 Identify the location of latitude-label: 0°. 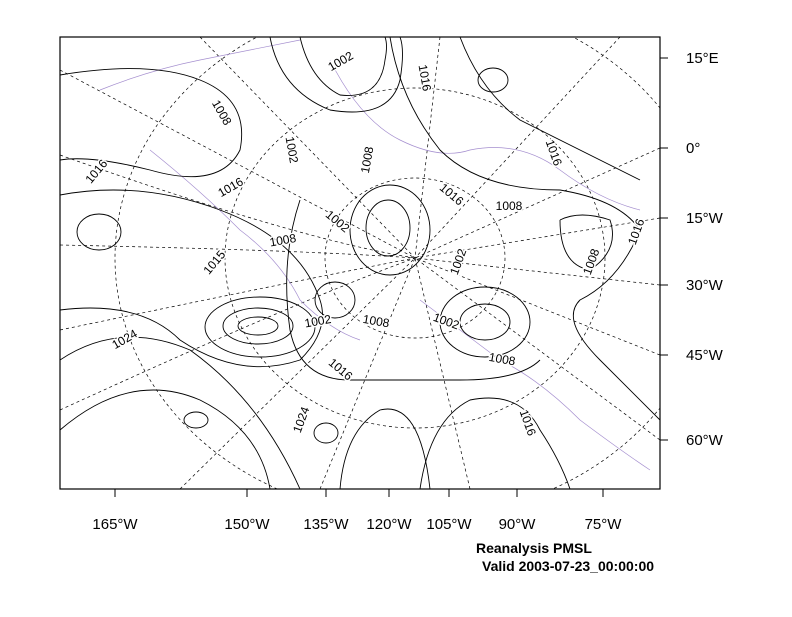
(693, 148).